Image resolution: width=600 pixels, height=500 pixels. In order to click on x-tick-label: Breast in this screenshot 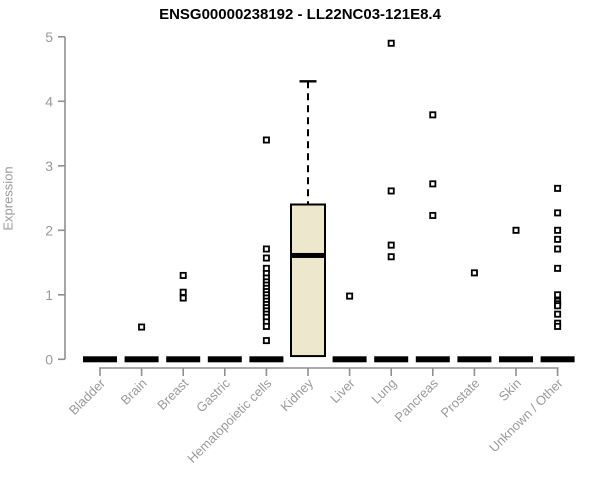, I will do `click(172, 393)`.